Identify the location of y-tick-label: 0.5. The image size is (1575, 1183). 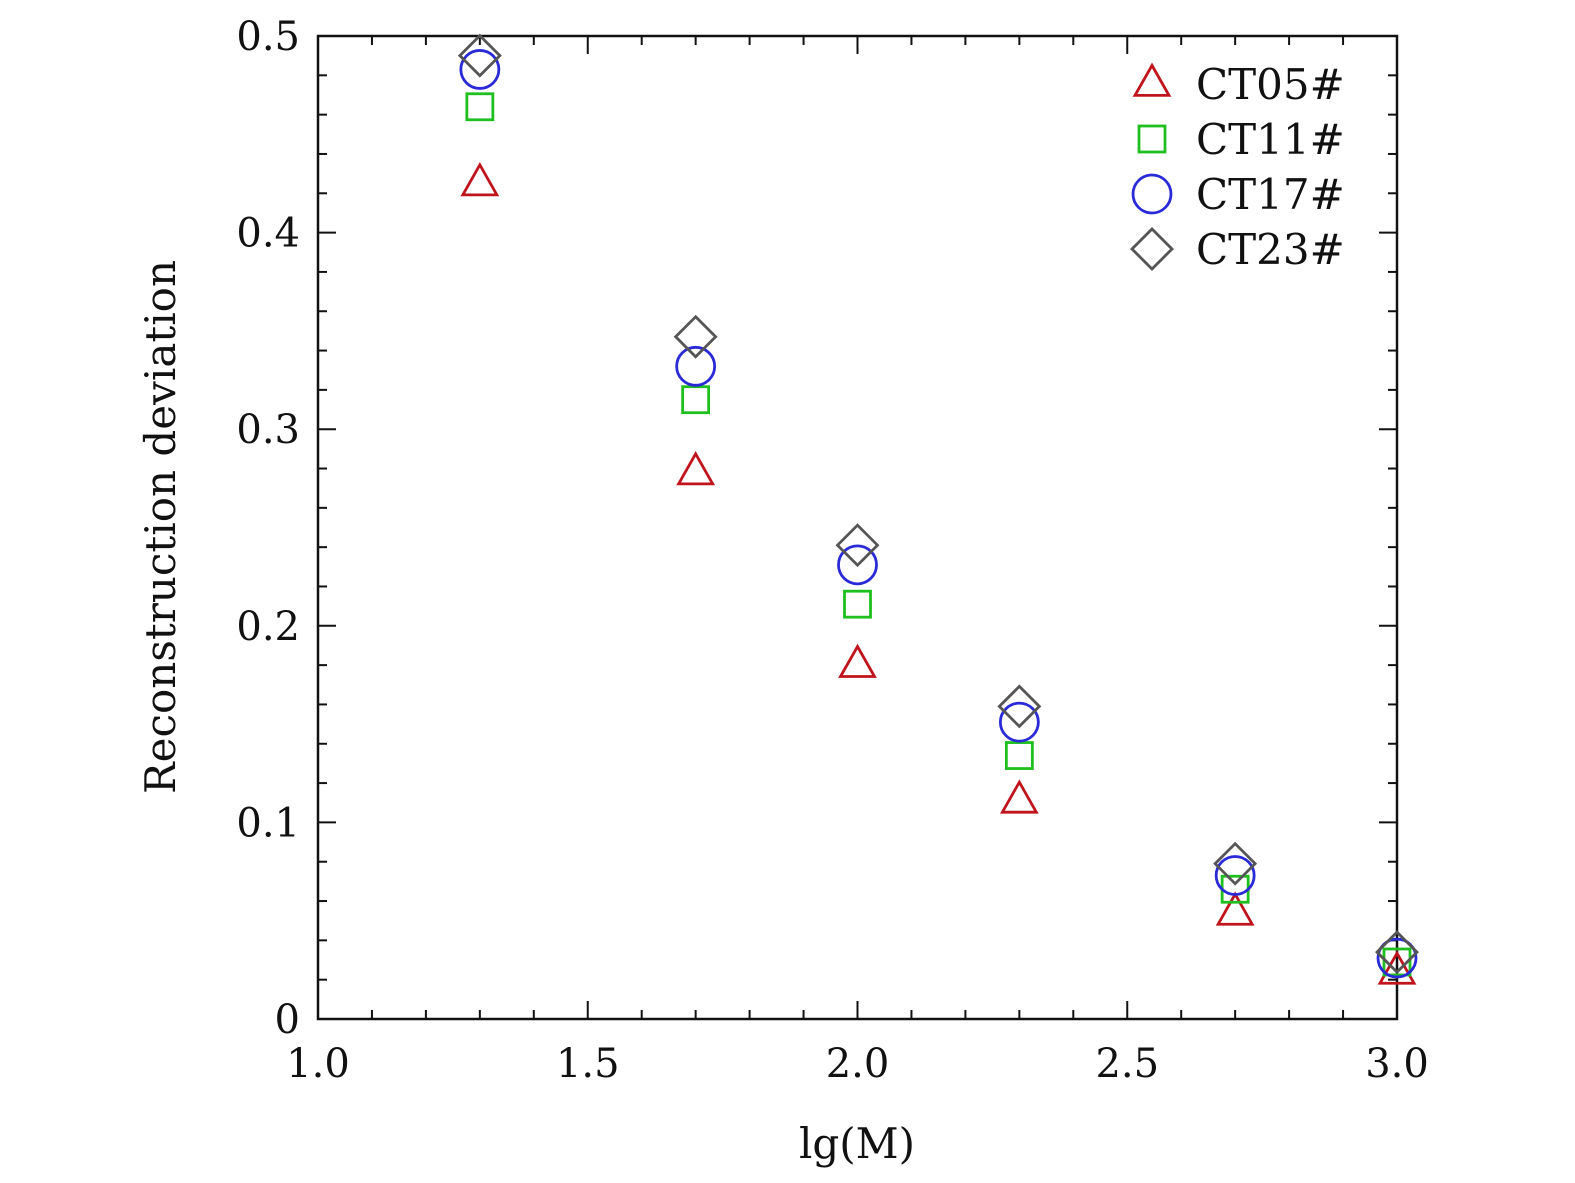
(268, 37).